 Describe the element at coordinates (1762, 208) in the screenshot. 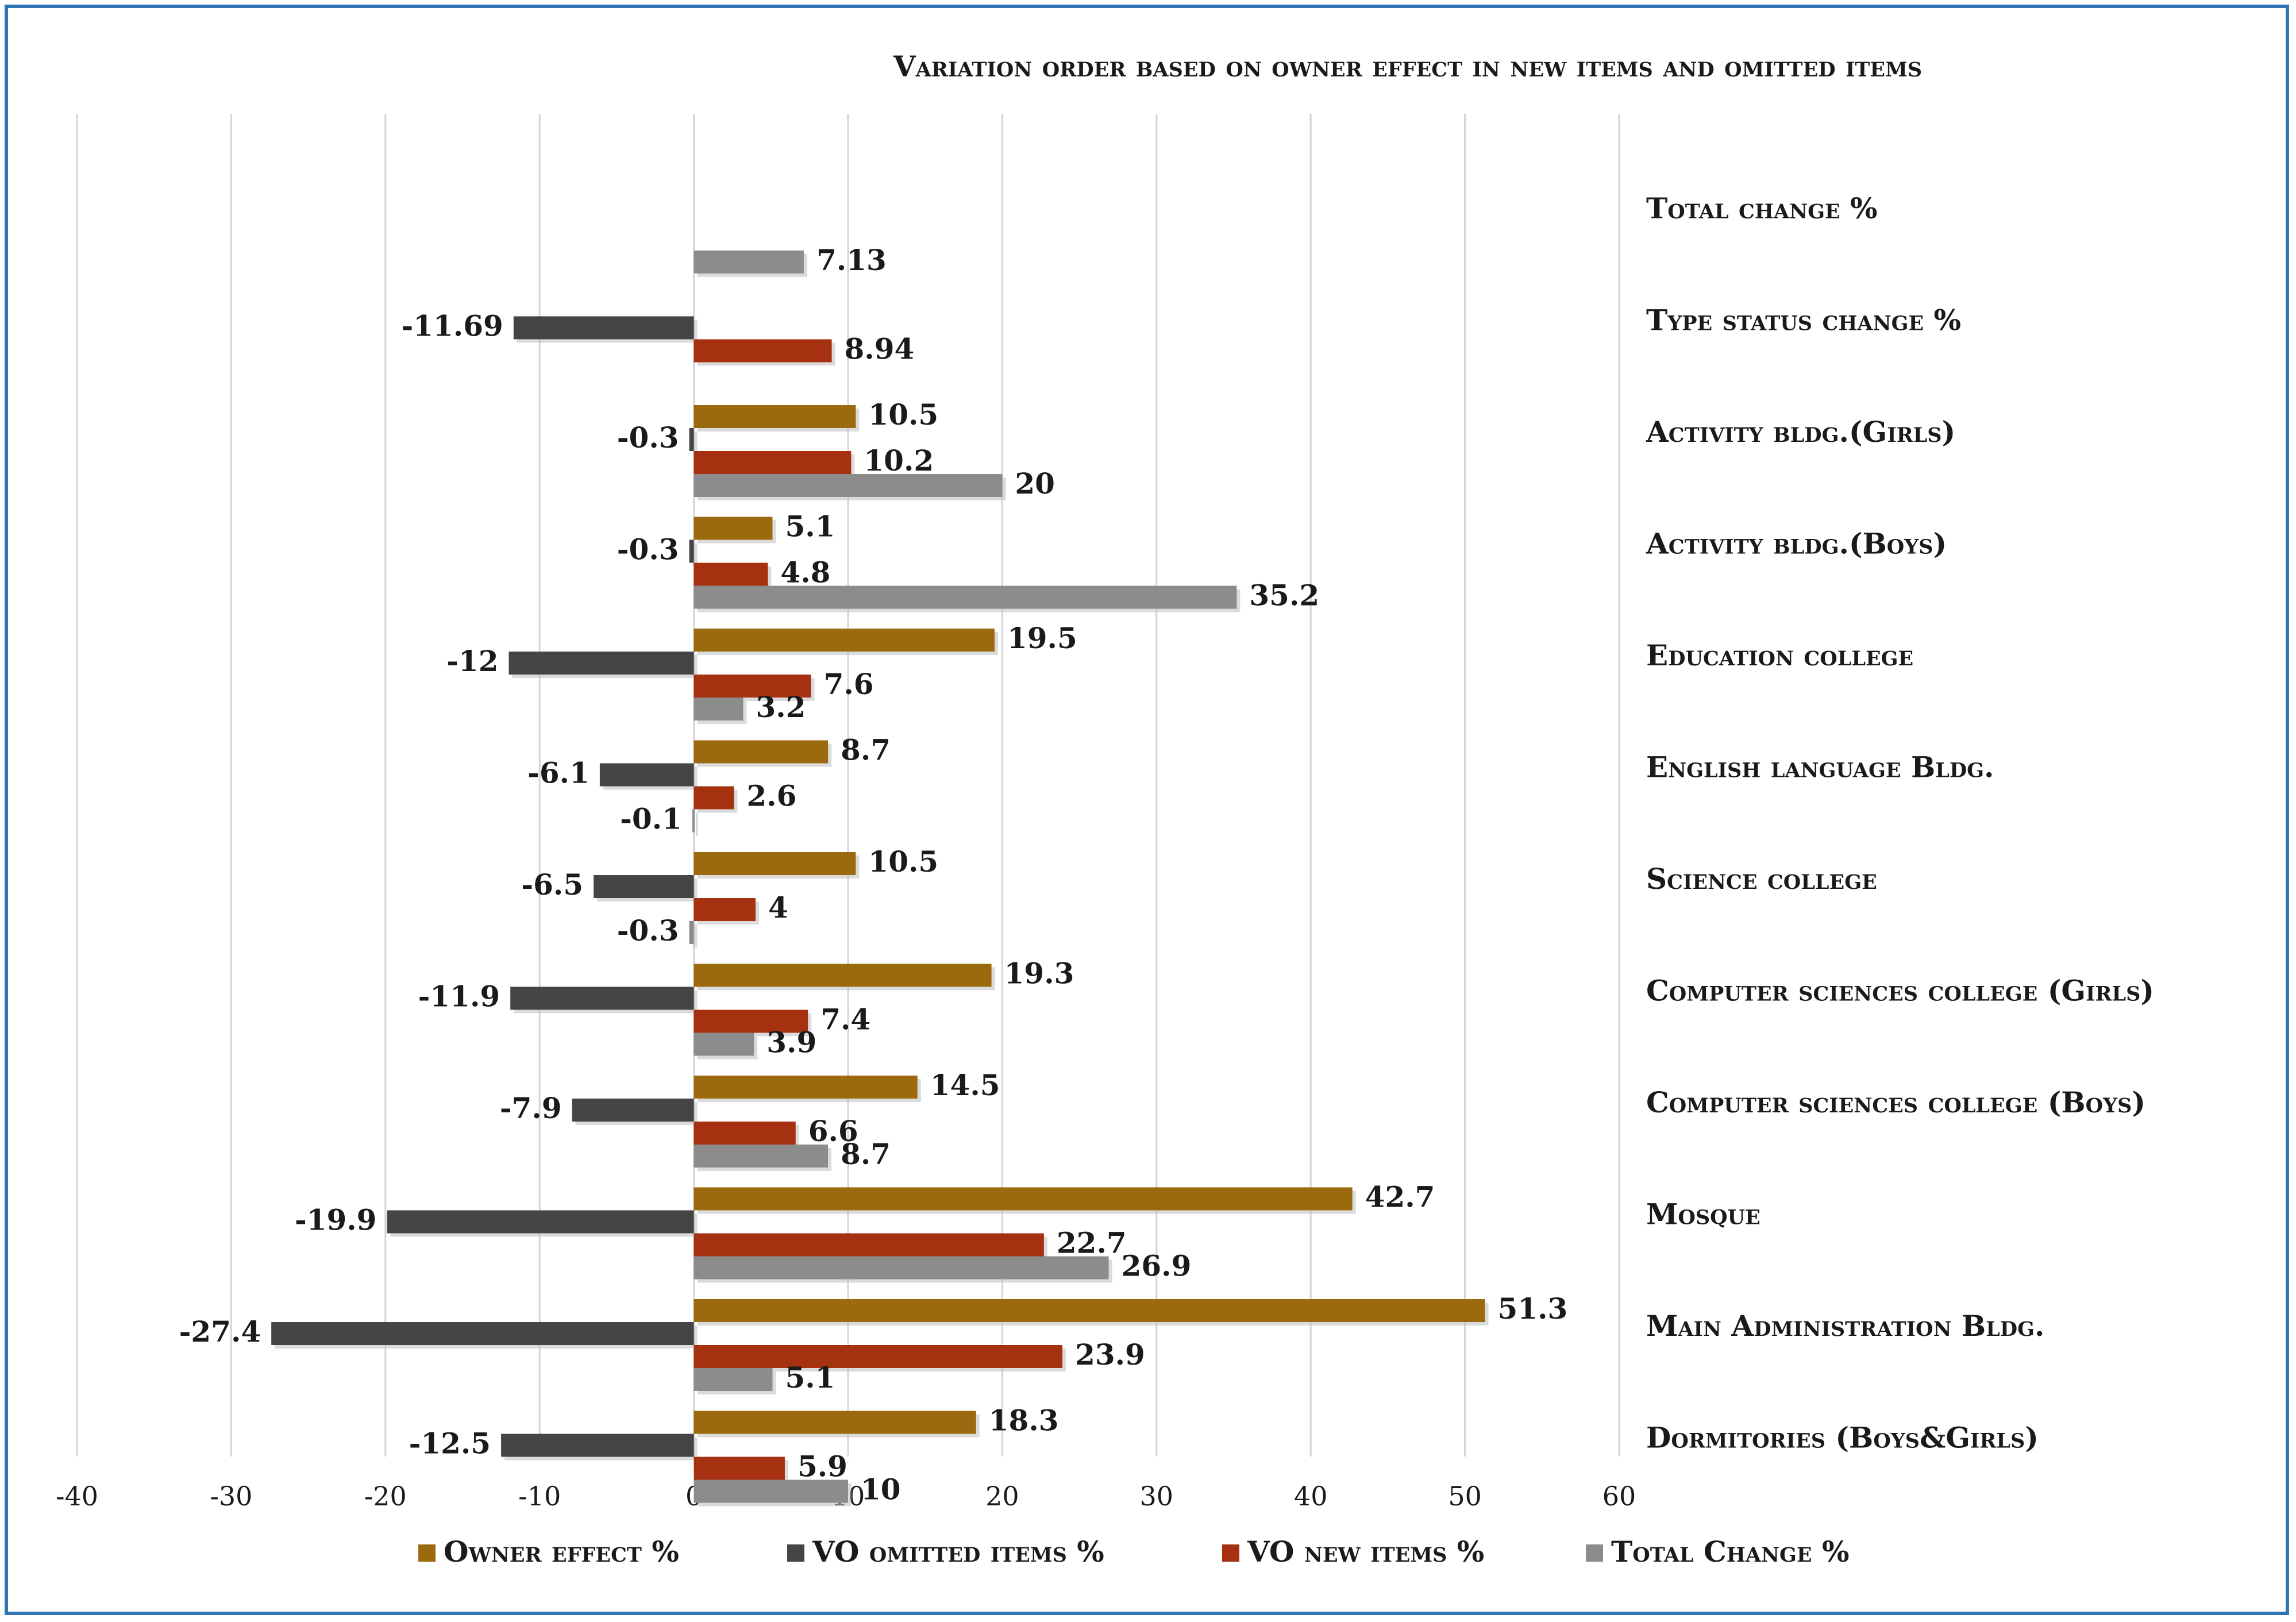

I see `category-label: Total change %` at that location.